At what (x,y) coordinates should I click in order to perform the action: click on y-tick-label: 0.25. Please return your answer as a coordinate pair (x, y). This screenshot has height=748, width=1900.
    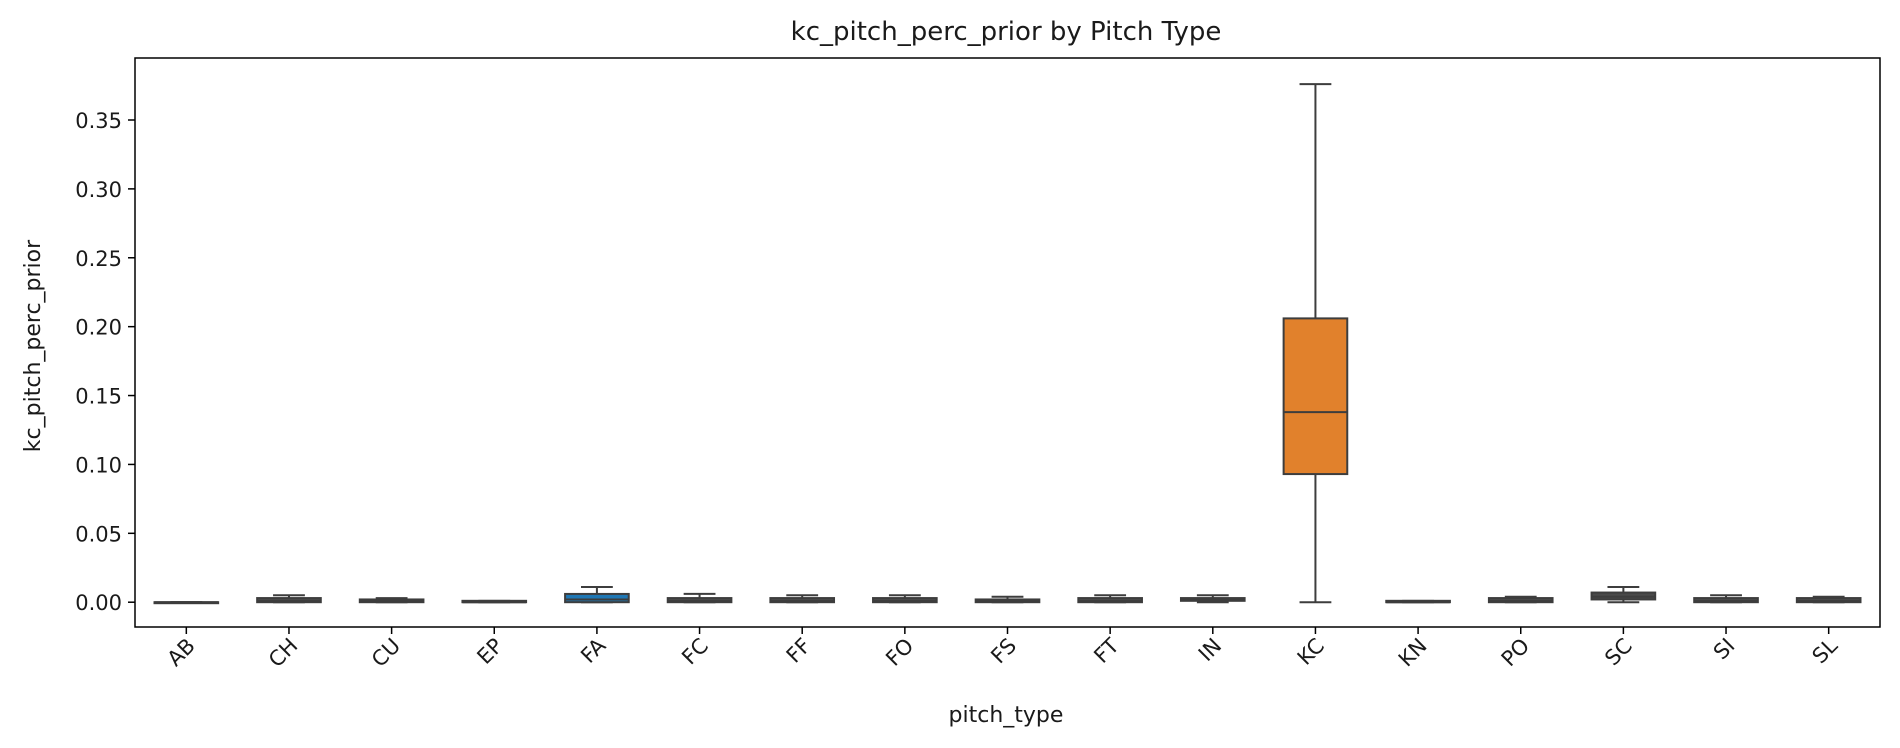
    Looking at the image, I should click on (98, 259).